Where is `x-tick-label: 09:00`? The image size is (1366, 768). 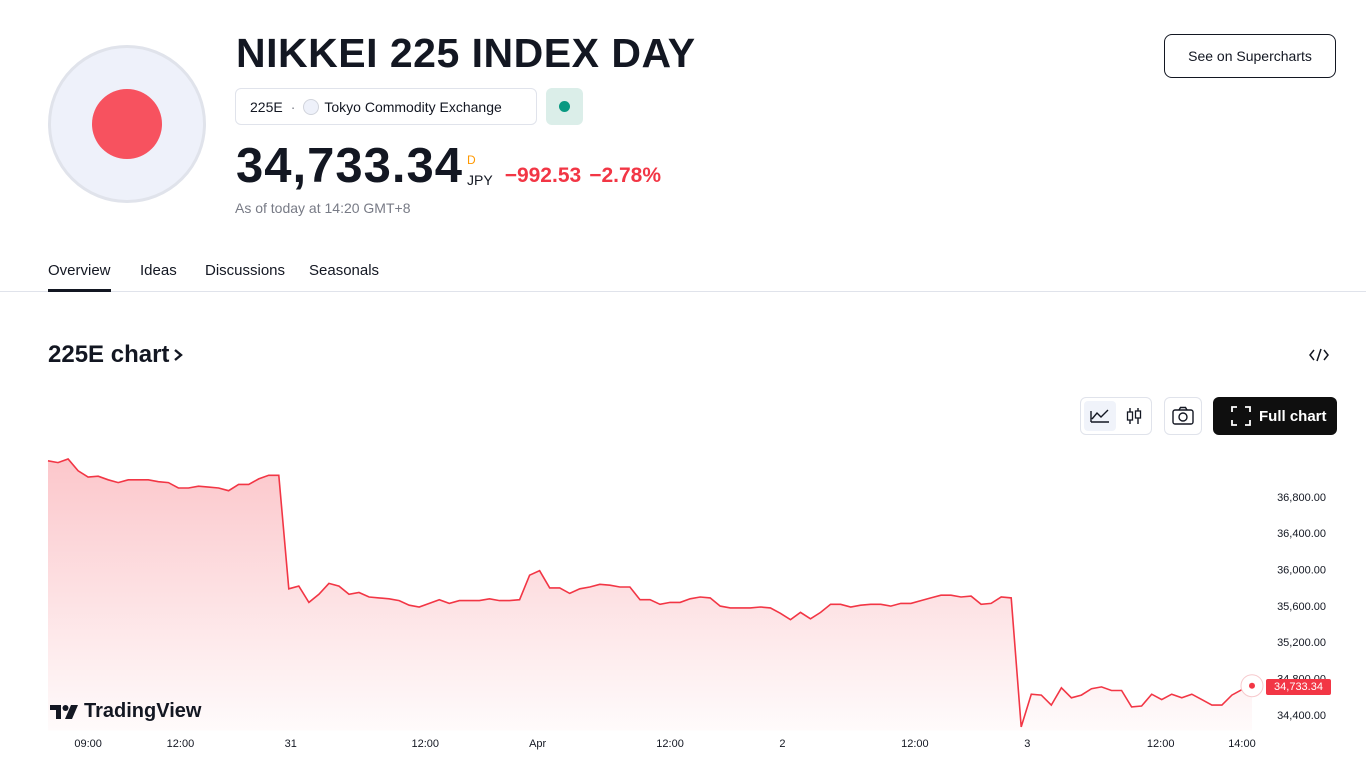 x-tick-label: 09:00 is located at coordinates (88, 744).